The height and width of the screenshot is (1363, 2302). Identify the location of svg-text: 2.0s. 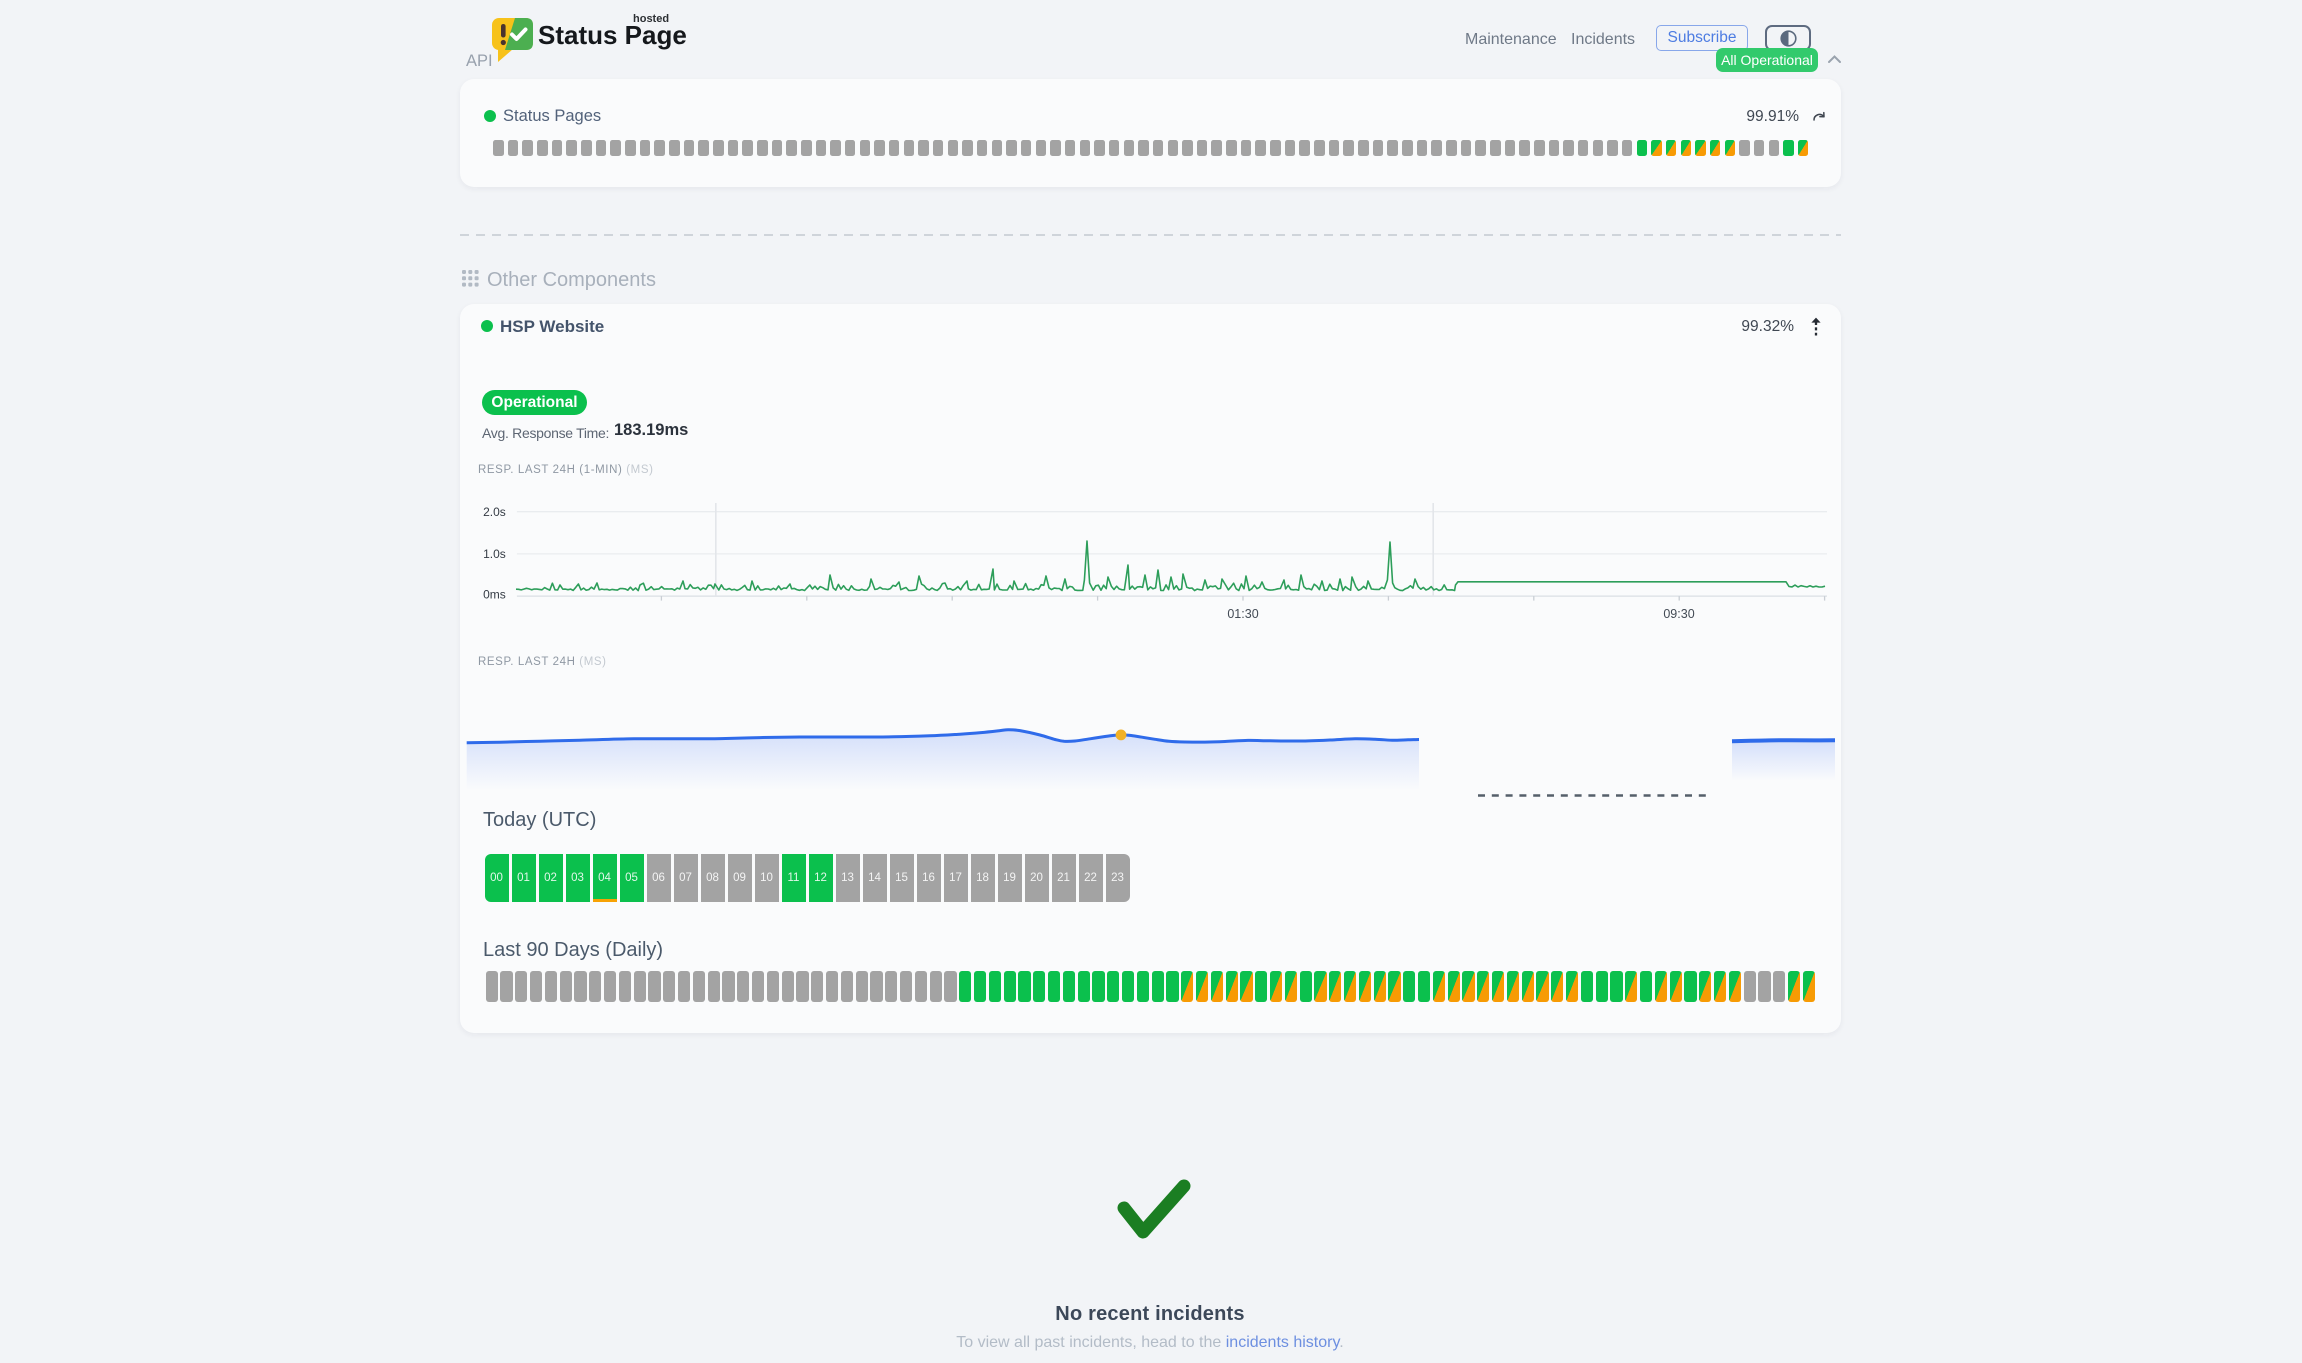
(494, 512).